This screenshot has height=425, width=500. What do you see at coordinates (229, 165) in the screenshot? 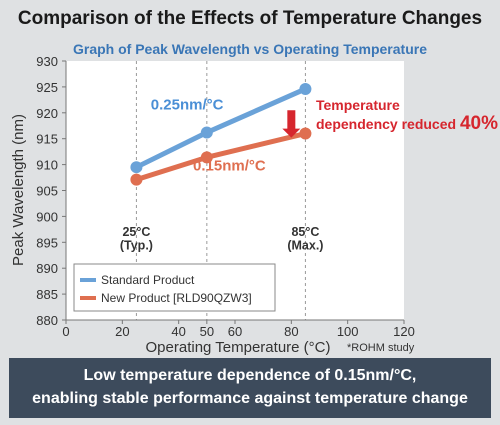
I see `slope-label-new: 0.15nm/°C` at bounding box center [229, 165].